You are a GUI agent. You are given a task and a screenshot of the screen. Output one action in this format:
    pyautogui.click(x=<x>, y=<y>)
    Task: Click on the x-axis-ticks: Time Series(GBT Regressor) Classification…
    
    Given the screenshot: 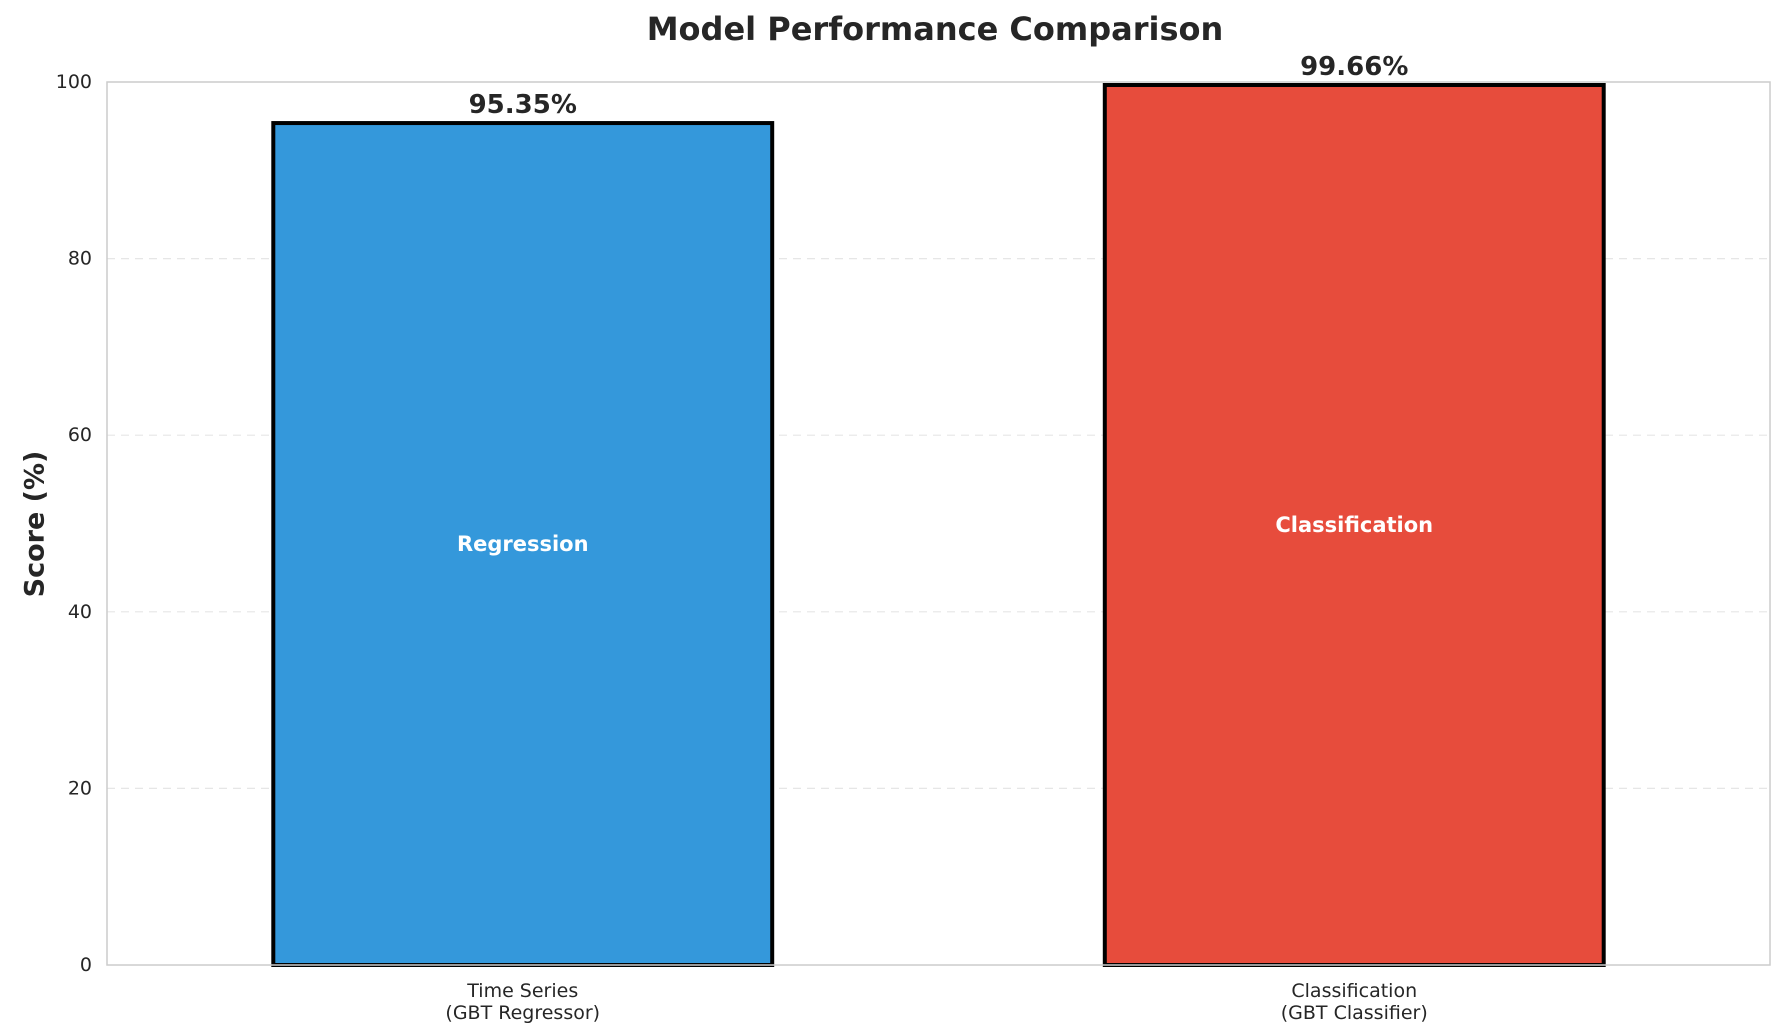 What is the action you would take?
    pyautogui.click(x=936, y=1002)
    